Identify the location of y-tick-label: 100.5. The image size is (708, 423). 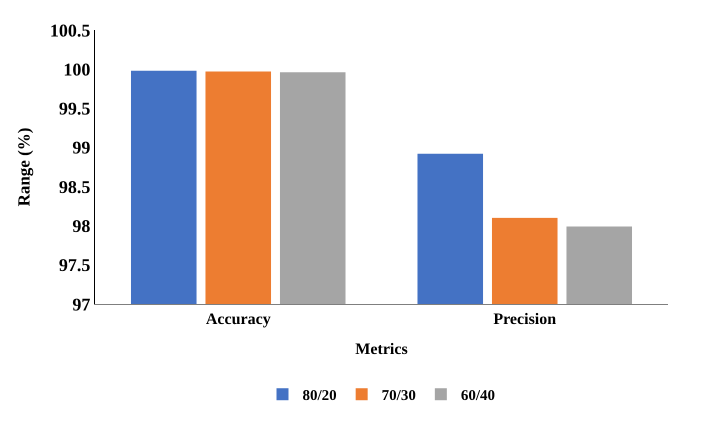
(70, 30).